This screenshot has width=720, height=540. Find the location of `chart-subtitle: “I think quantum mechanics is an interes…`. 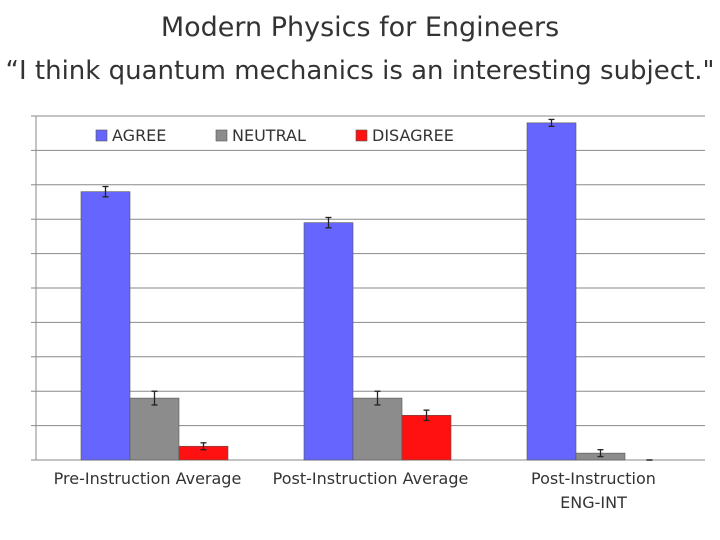

chart-subtitle: “I think quantum mechanics is an interes… is located at coordinates (360, 71).